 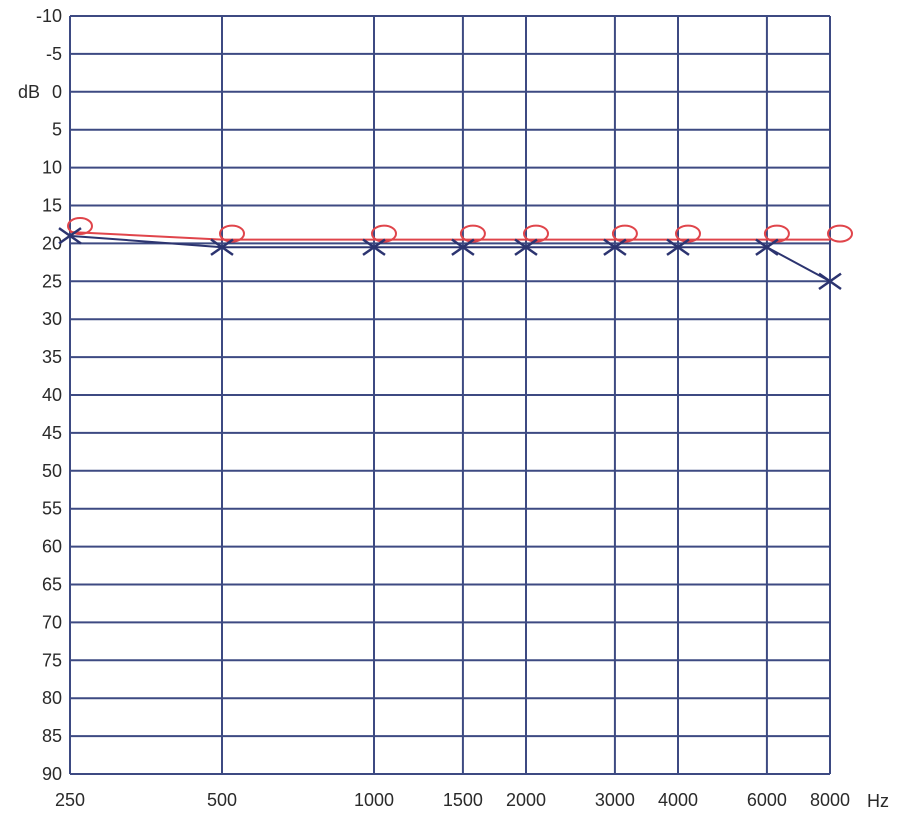 What do you see at coordinates (52, 319) in the screenshot?
I see `y-tick-label: 30` at bounding box center [52, 319].